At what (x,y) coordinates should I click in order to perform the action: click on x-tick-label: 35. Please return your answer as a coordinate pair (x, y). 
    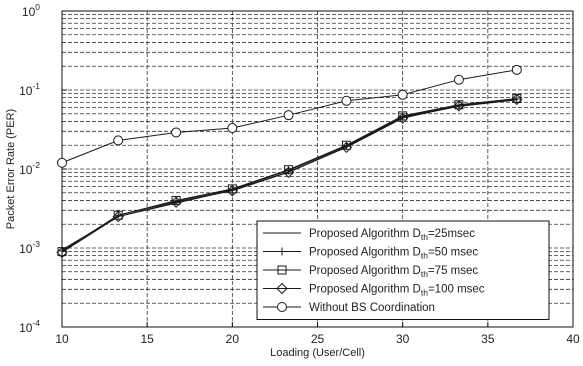
    Looking at the image, I should click on (488, 339).